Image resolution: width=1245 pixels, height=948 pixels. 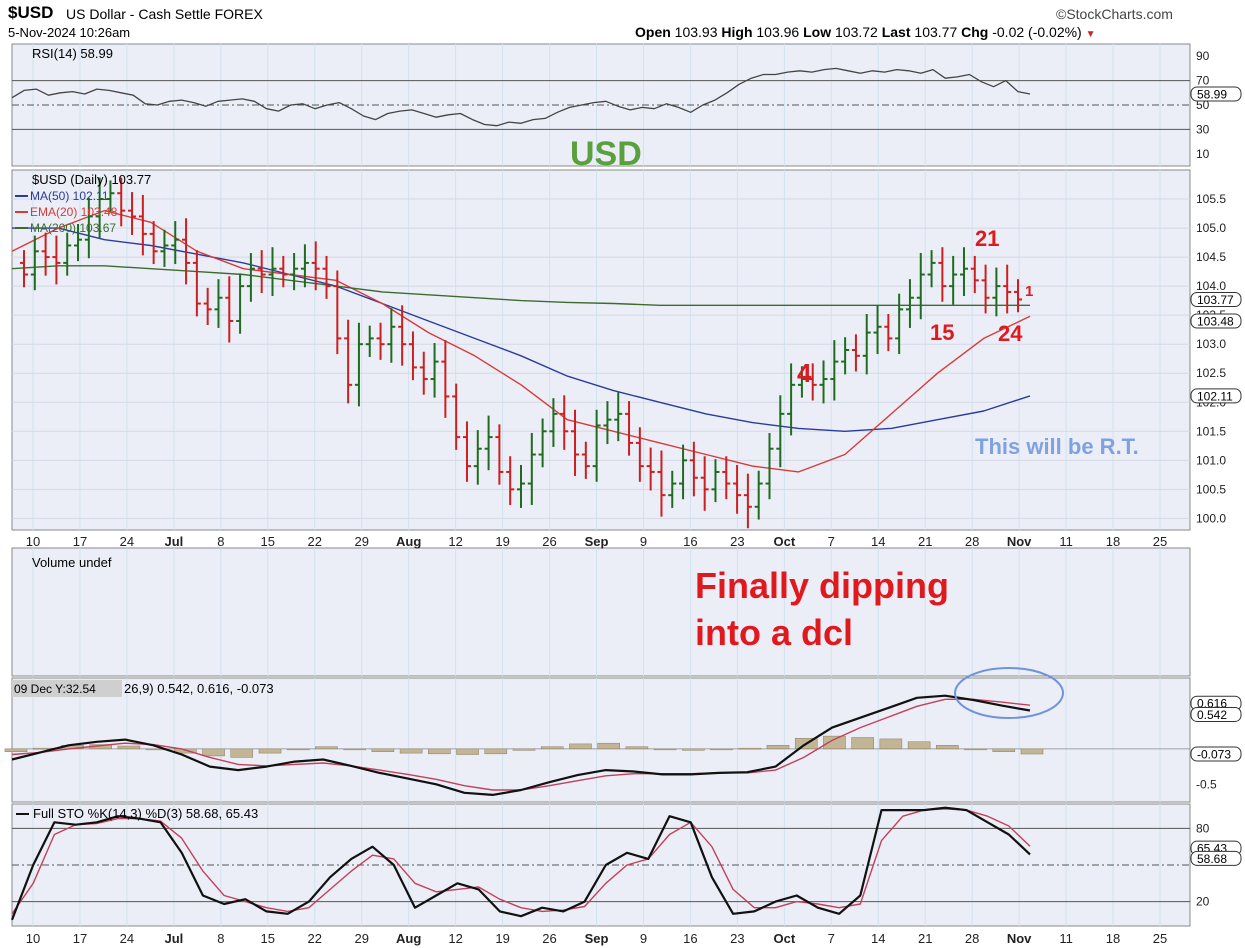 What do you see at coordinates (72, 53) in the screenshot?
I see `rsi-legend: RSI(14) 58.99` at bounding box center [72, 53].